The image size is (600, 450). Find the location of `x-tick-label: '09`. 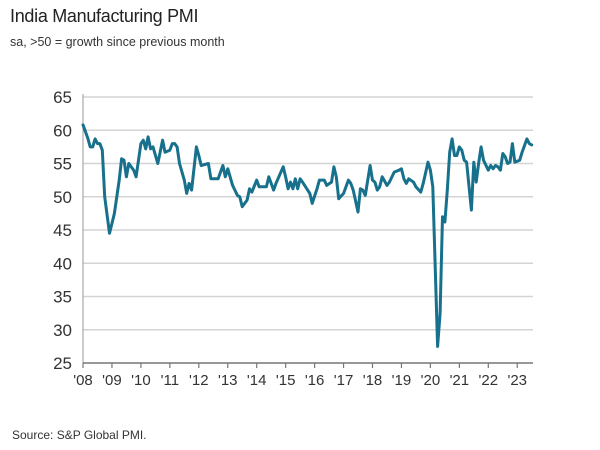

x-tick-label: '09 is located at coordinates (112, 380).